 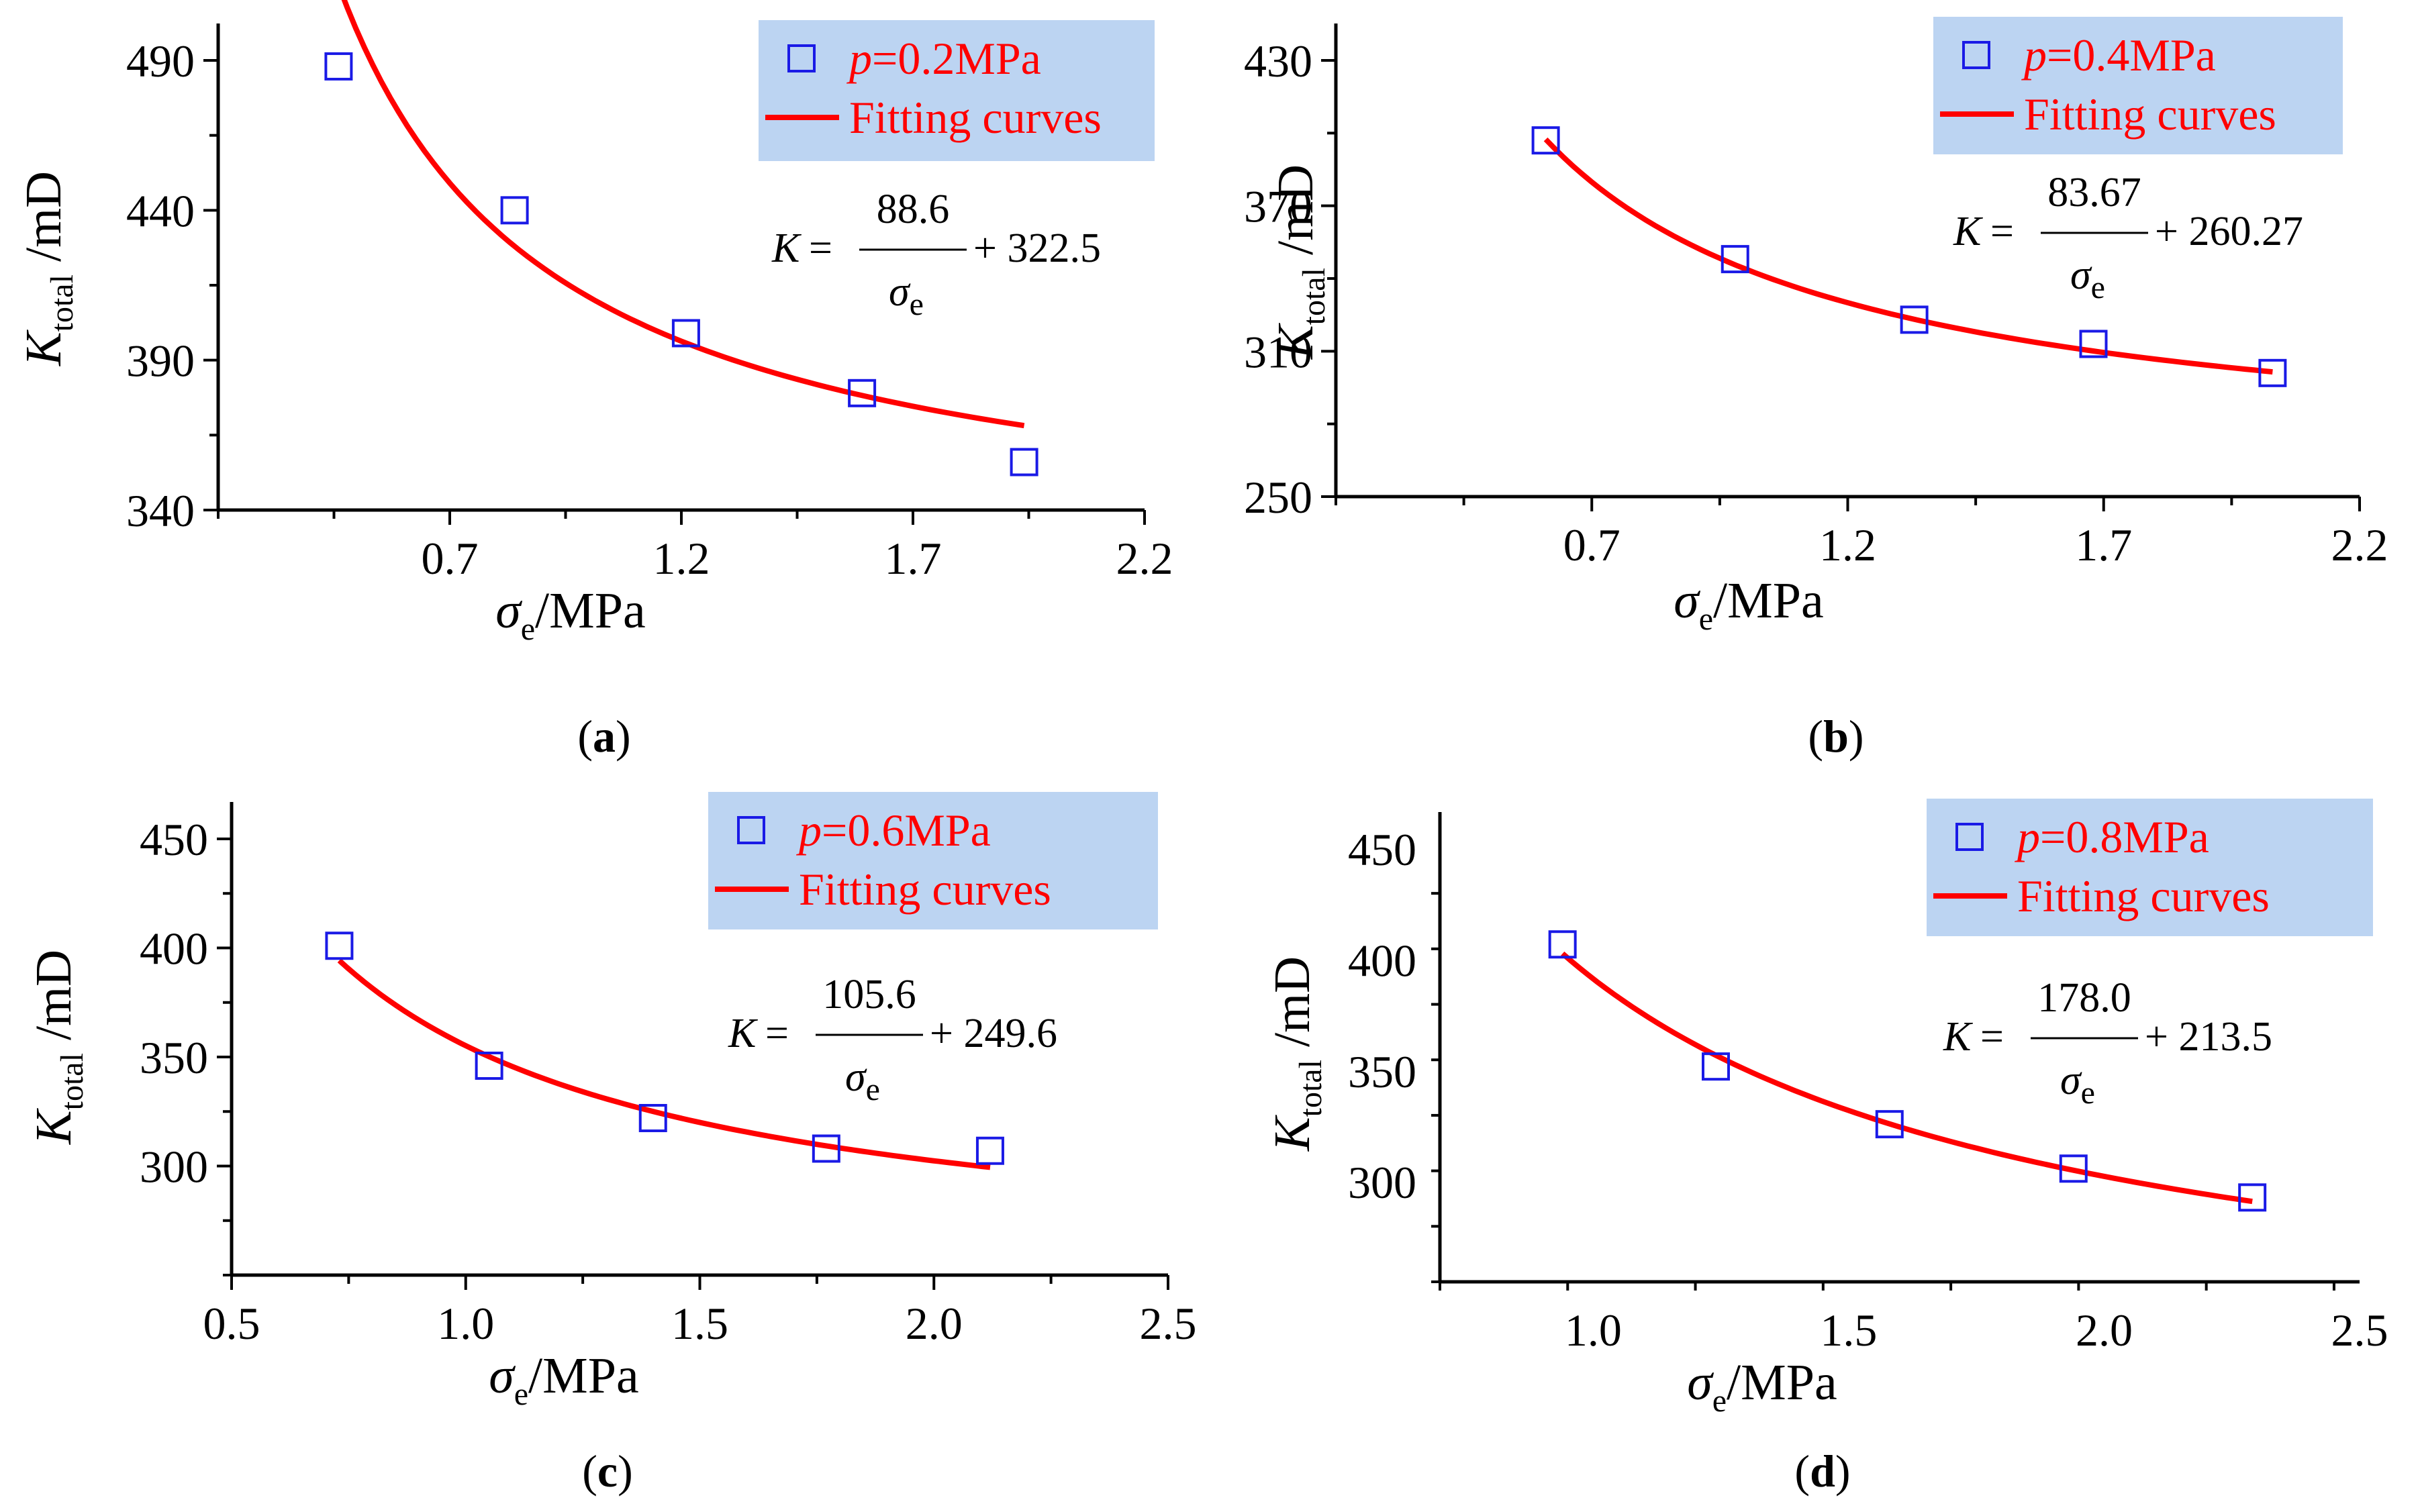 What do you see at coordinates (906, 830) in the screenshot?
I see `legend-p-value: =0.6MPa` at bounding box center [906, 830].